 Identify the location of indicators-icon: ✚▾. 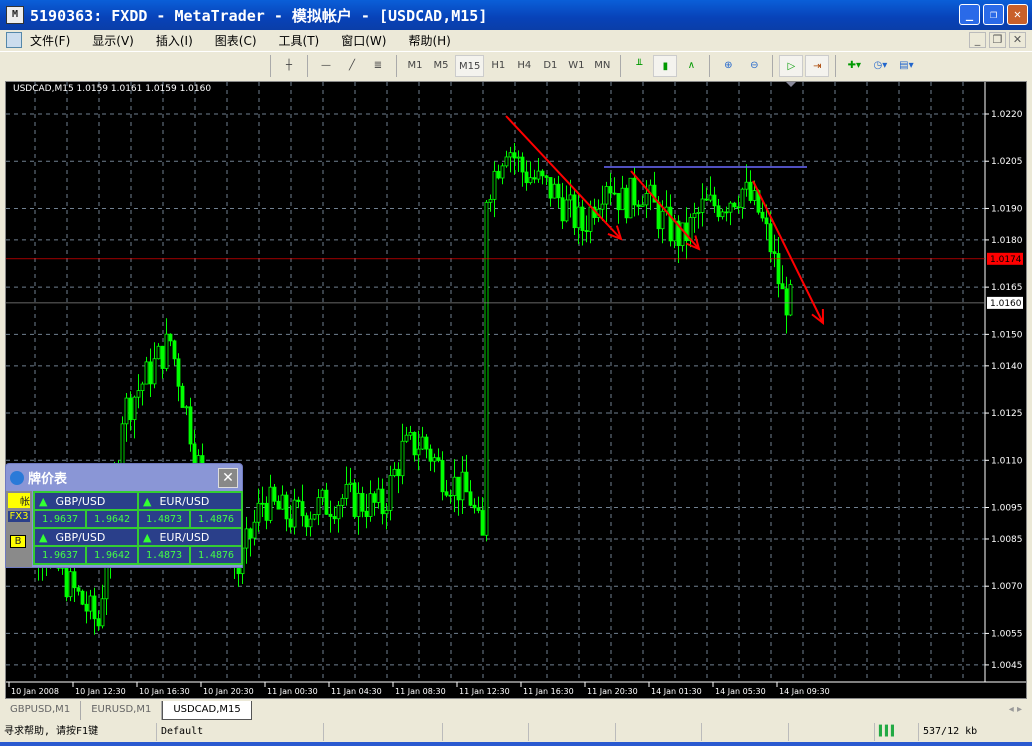
(854, 65).